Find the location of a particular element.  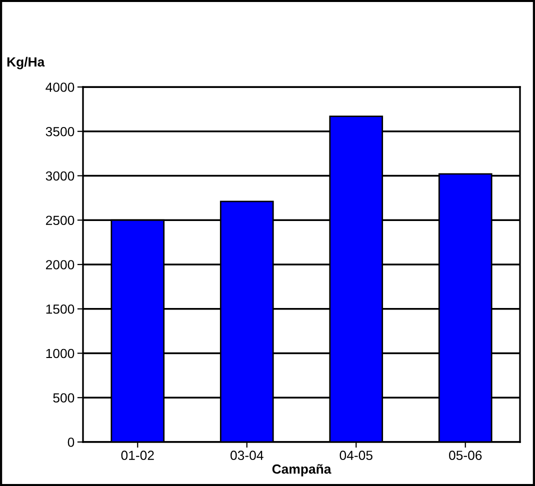

y-tick-label: 0 is located at coordinates (71, 442).